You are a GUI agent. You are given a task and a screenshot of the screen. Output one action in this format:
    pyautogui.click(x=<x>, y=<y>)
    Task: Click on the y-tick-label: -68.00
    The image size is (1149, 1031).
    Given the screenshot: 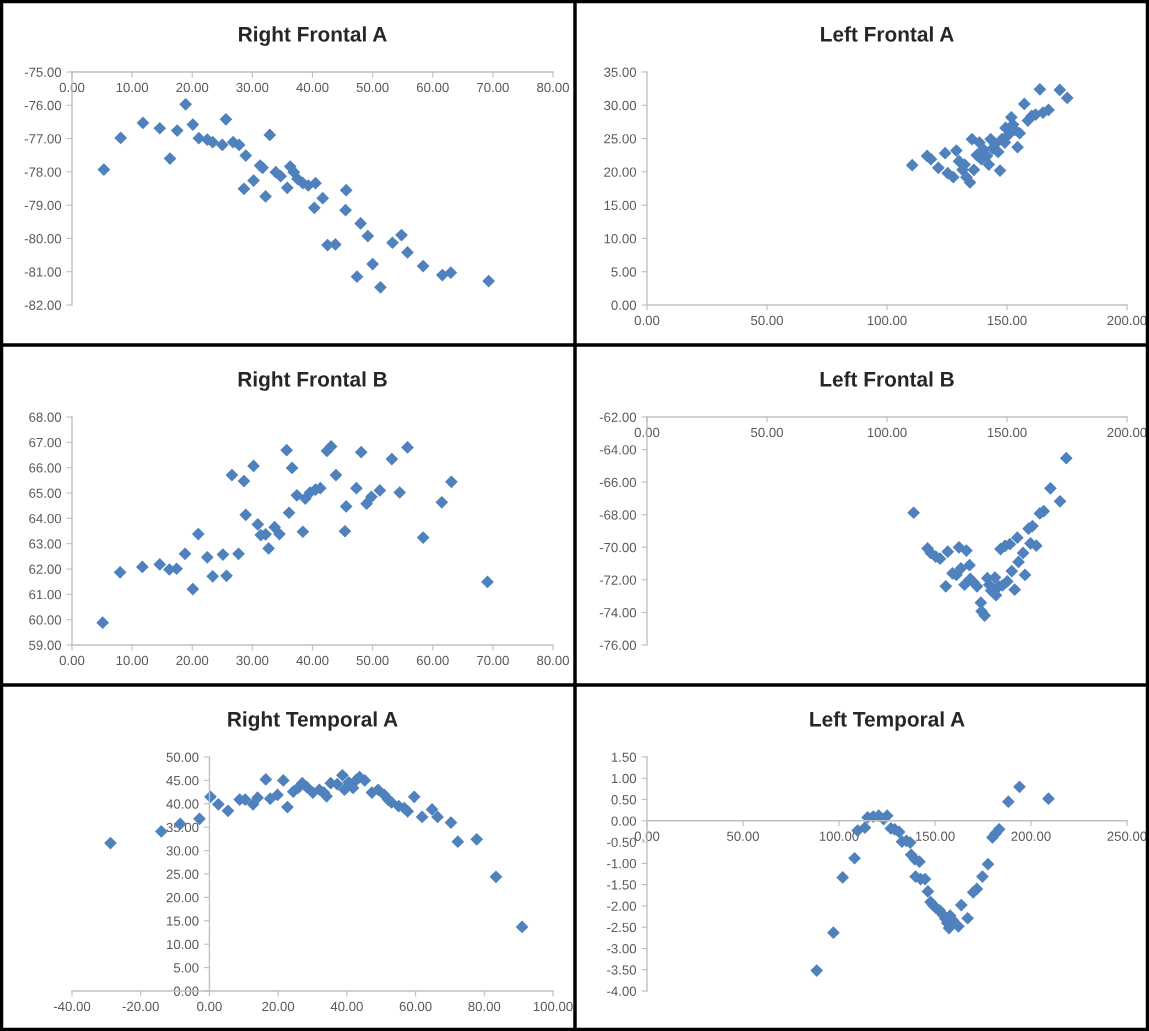 What is the action you would take?
    pyautogui.click(x=618, y=515)
    